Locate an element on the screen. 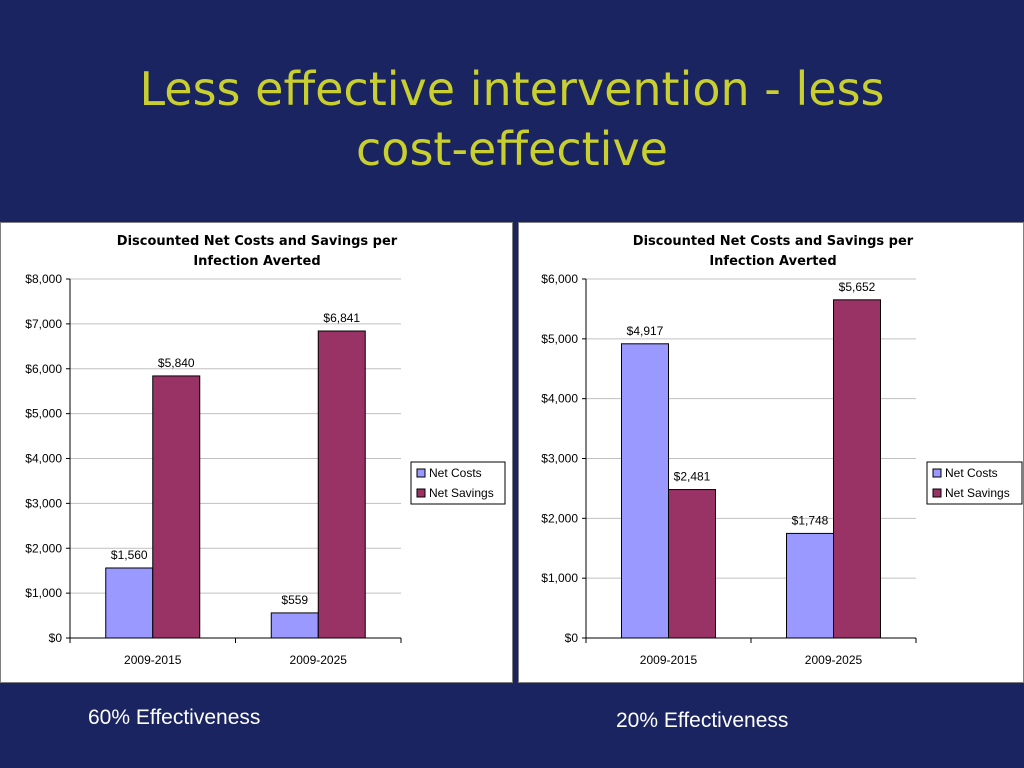 Image resolution: width=1024 pixels, height=768 pixels. slide-title-line-2: cost-effective is located at coordinates (512, 148).